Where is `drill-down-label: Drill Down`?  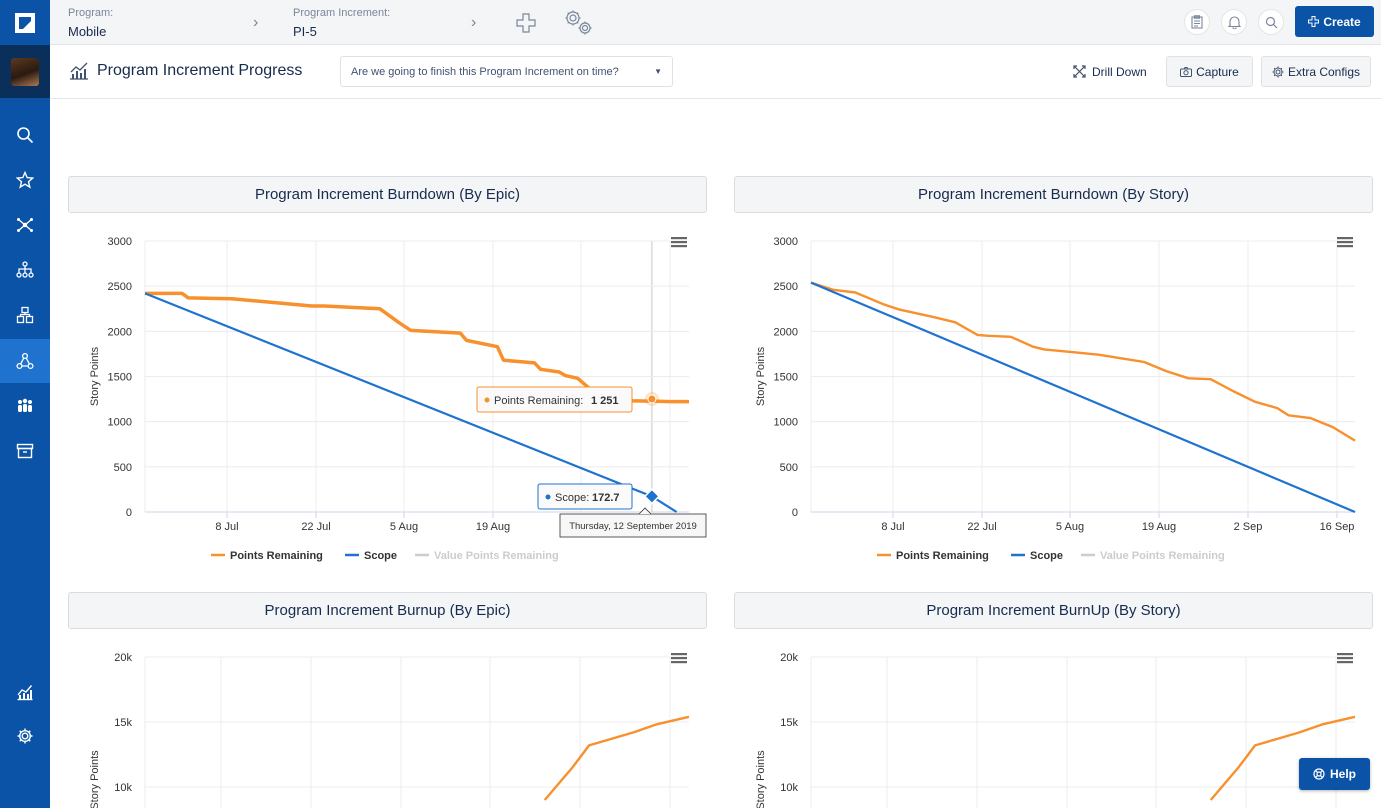
drill-down-label: Drill Down is located at coordinates (1119, 71).